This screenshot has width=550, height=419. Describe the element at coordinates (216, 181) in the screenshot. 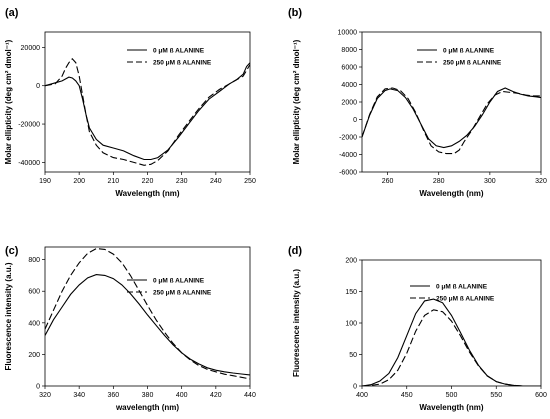

I see `x-tick-label: 240` at that location.